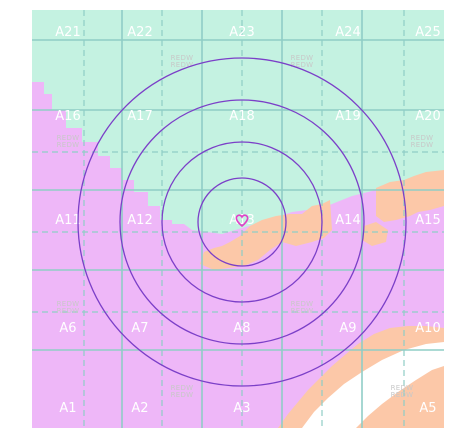  What do you see at coordinates (139, 116) in the screenshot?
I see `grid-cell-label-a17: A17` at bounding box center [139, 116].